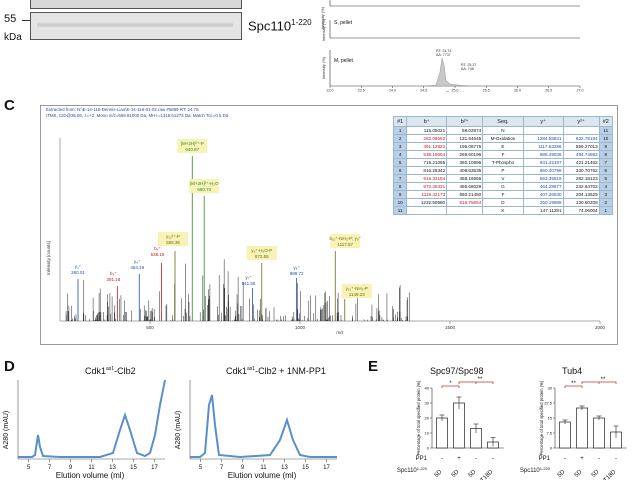 The image size is (640, 480). What do you see at coordinates (467, 69) in the screenshot?
I see `peak-annotation-2b: AA: 748` at bounding box center [467, 69].